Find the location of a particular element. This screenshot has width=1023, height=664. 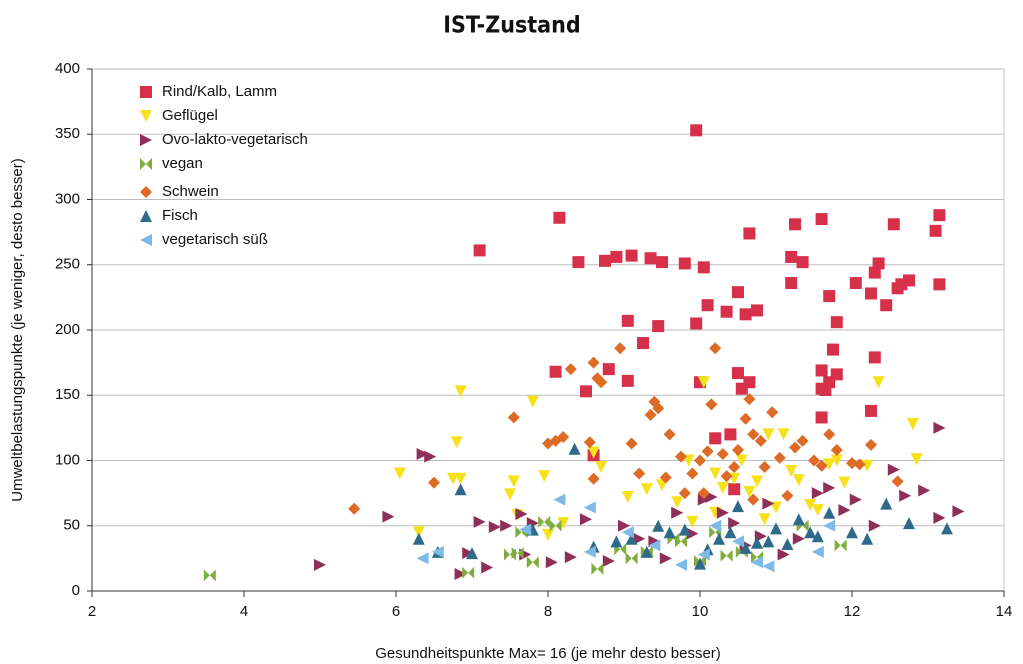

x-tick-label: 12 is located at coordinates (852, 611).